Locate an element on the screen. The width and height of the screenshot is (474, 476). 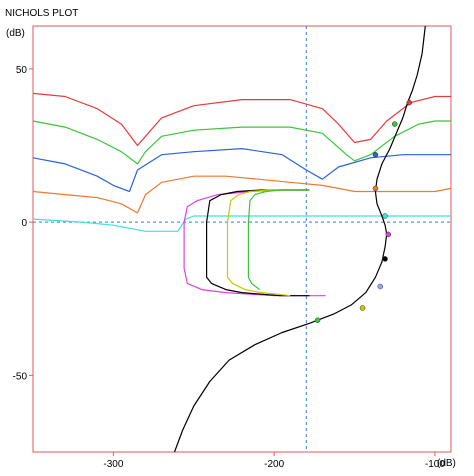
marker-layer is located at coordinates (363, 211).